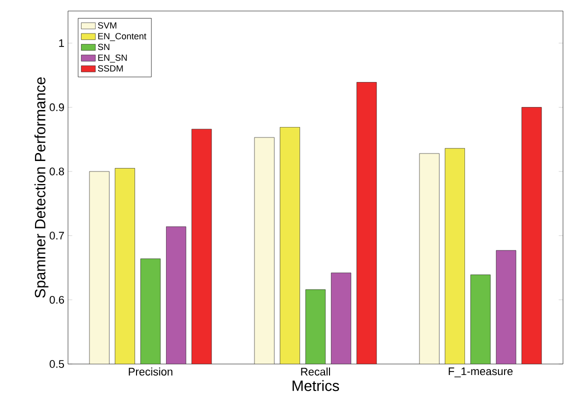  What do you see at coordinates (315, 372) in the screenshot?
I see `x-tick-label: Recall` at bounding box center [315, 372].